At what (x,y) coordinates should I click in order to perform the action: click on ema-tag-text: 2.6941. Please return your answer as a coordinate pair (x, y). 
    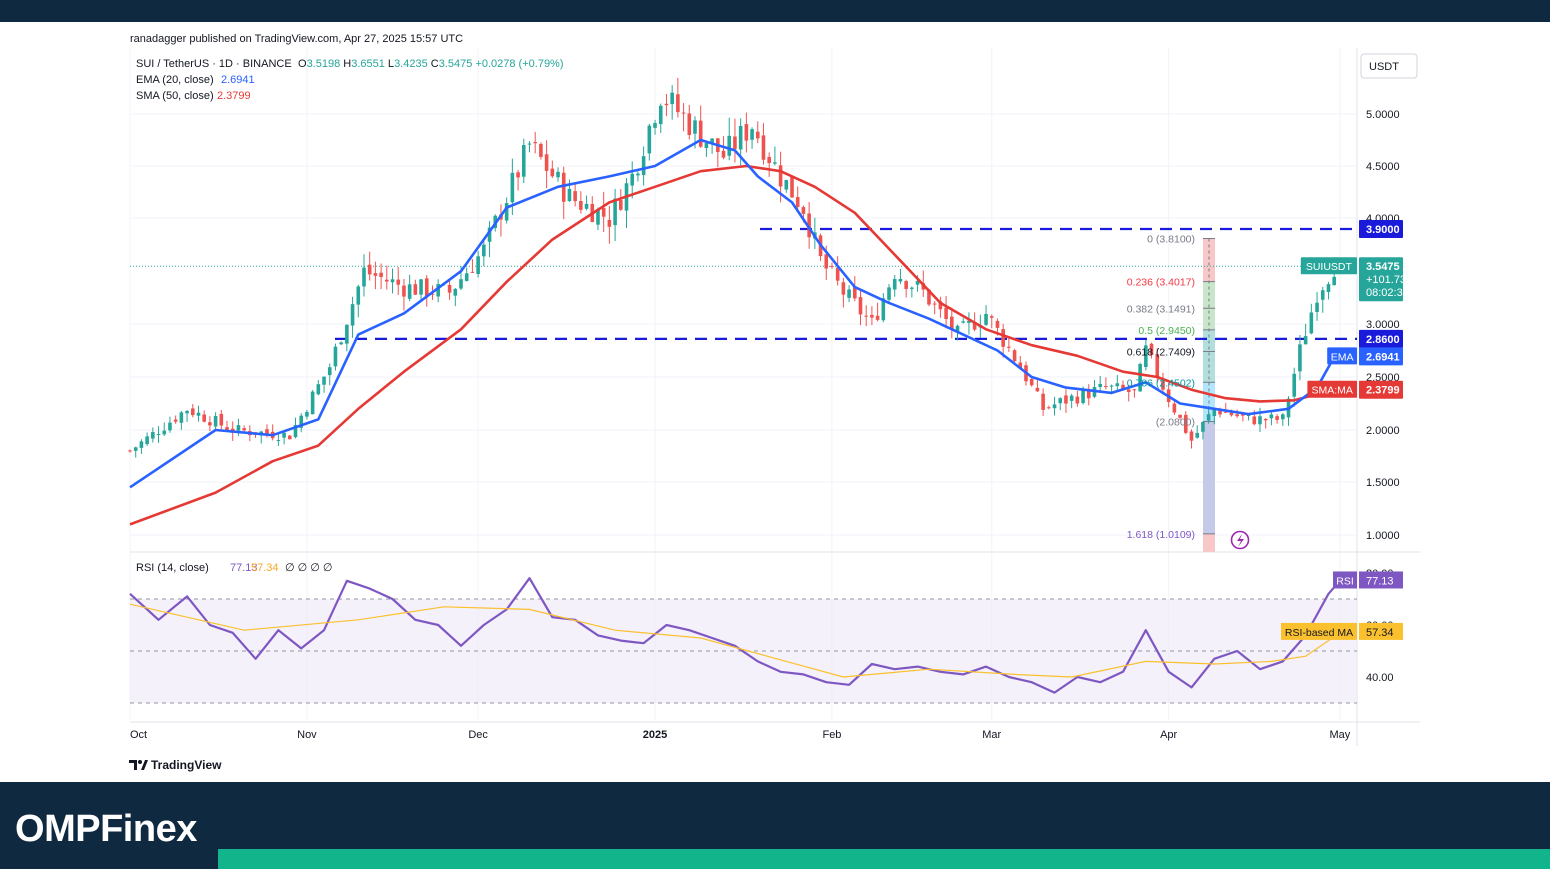
    Looking at the image, I should click on (1383, 357).